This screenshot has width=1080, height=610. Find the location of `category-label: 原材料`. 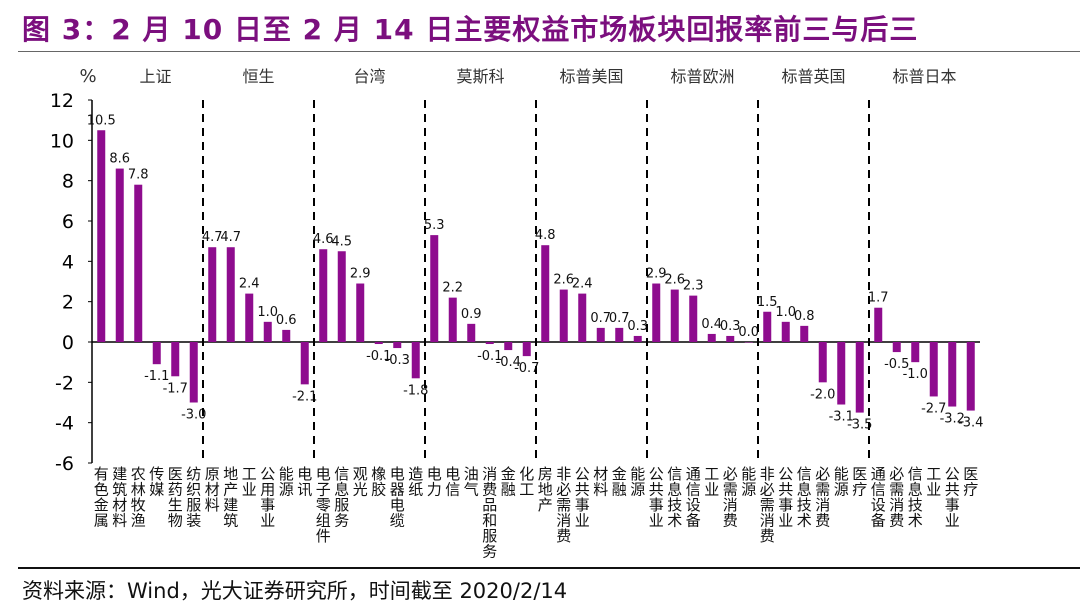

category-label: 原材料 is located at coordinates (212, 489).